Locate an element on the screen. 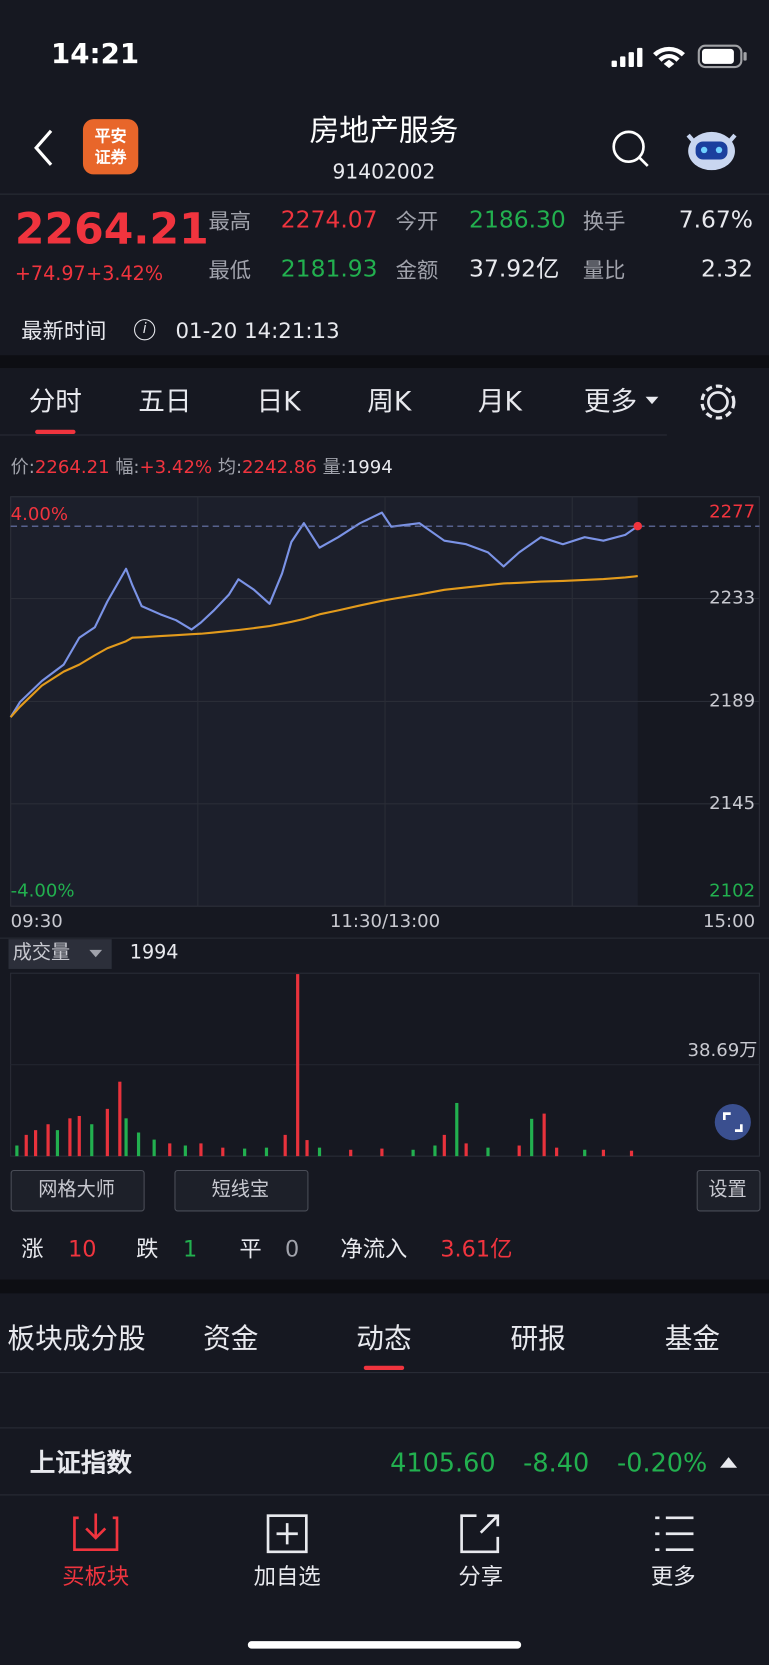 This screenshot has height=1665, width=769. volume-value: 1994 is located at coordinates (154, 952).